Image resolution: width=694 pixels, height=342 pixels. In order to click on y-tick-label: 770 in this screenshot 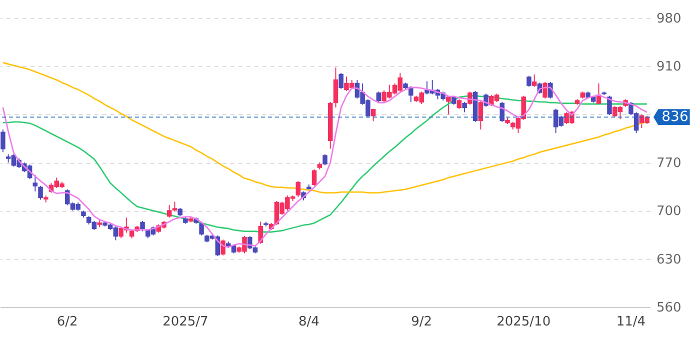, I will do `click(669, 163)`.